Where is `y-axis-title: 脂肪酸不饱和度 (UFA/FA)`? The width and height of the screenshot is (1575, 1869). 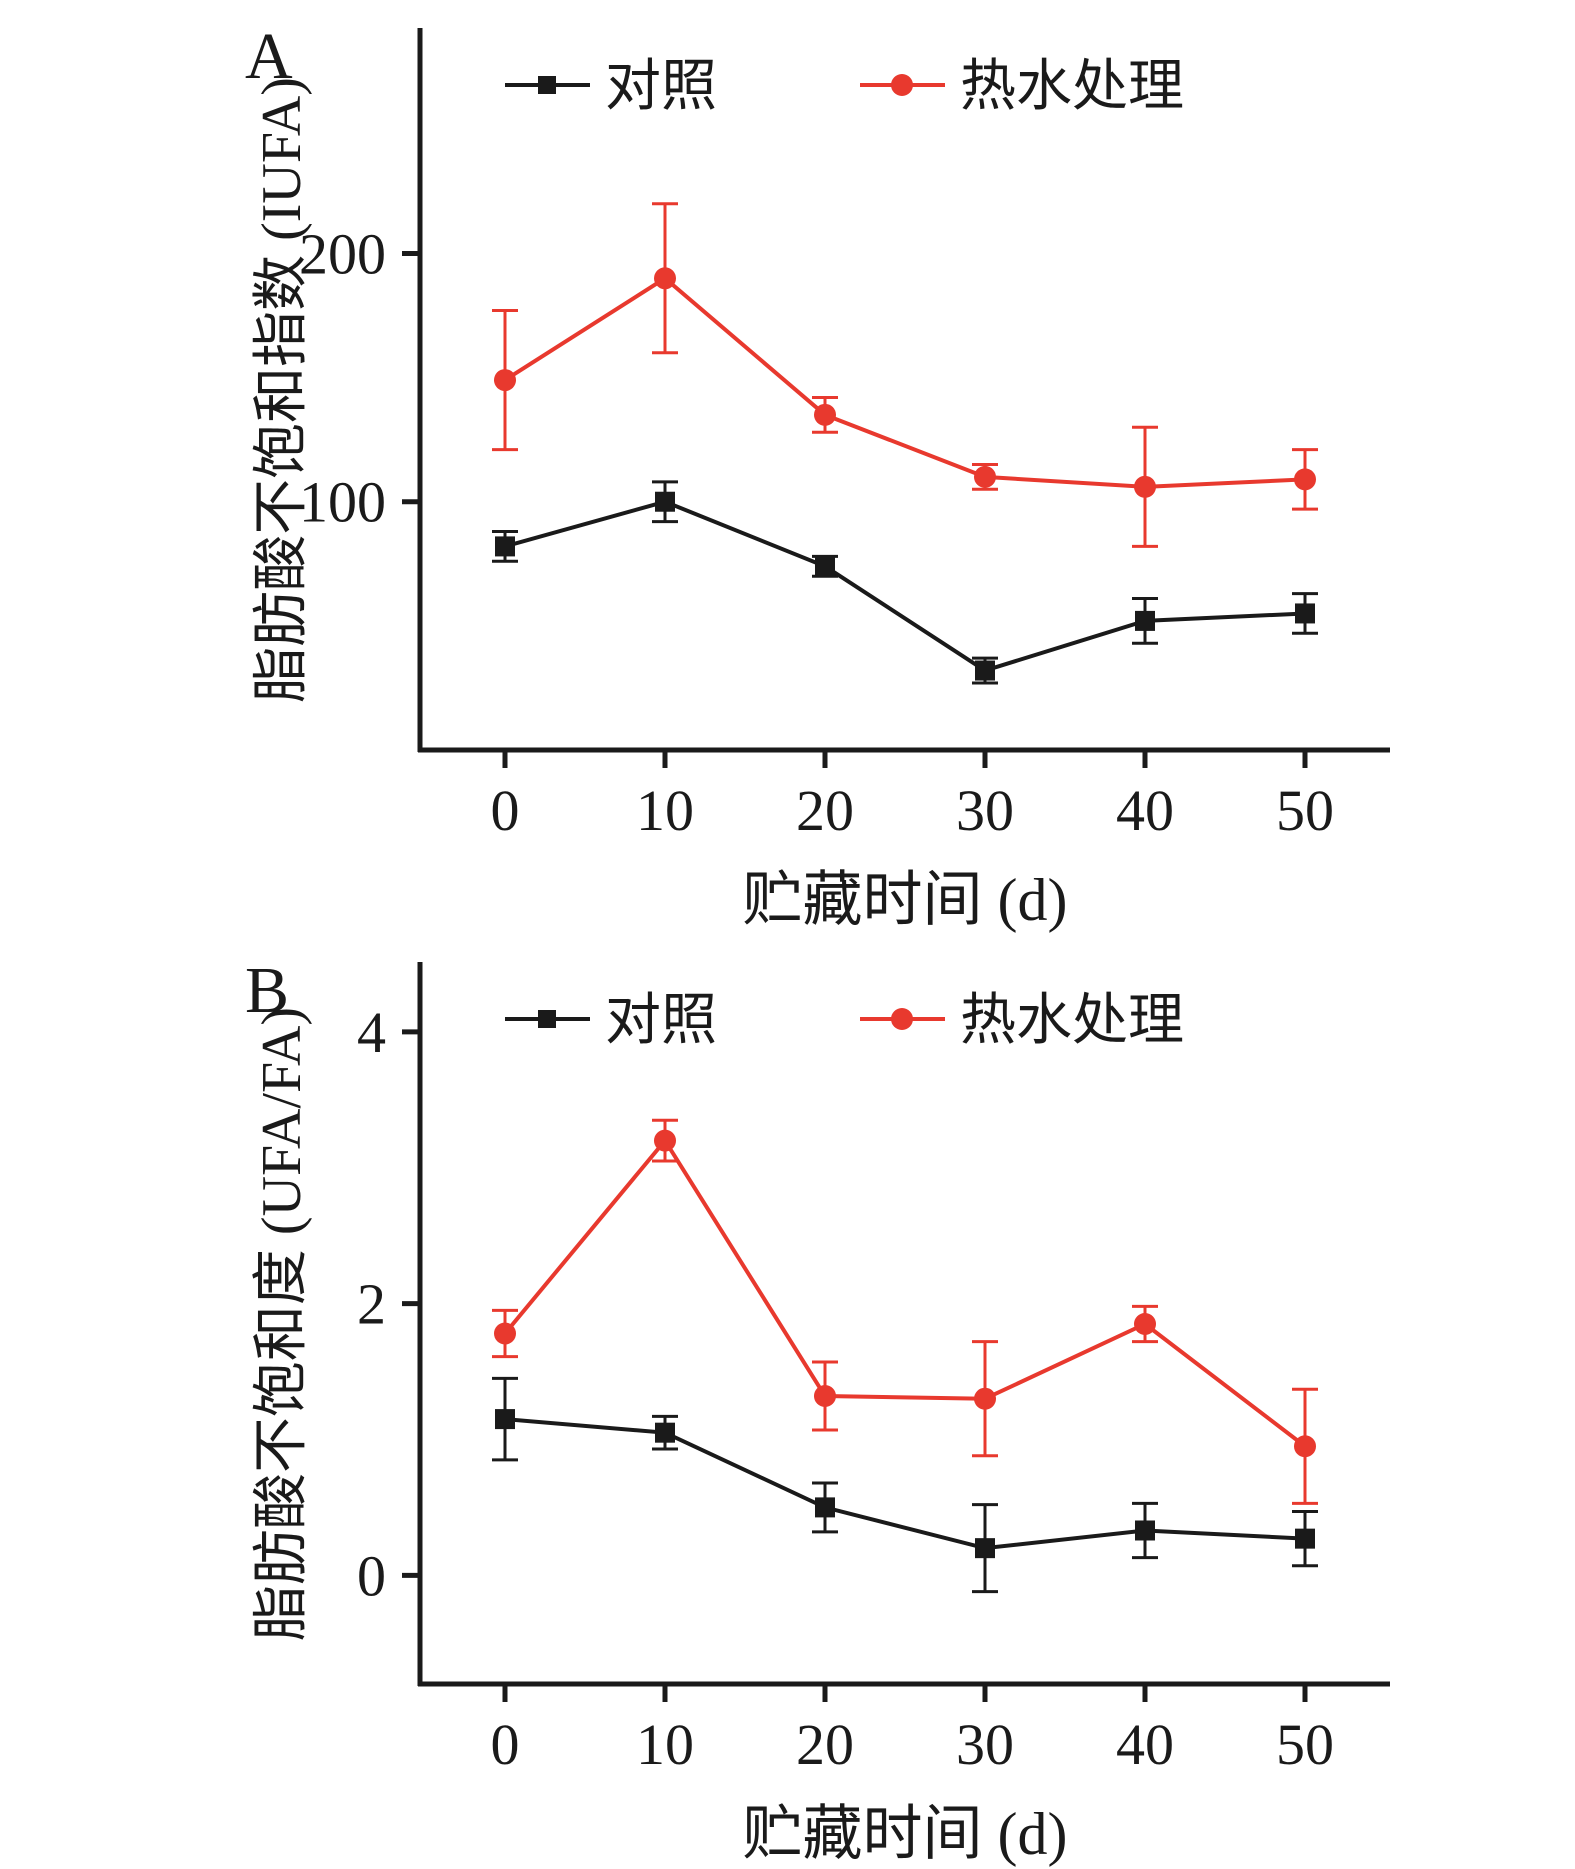 y-axis-title: 脂肪酸不饱和度 (UFA/FA) is located at coordinates (282, 1324).